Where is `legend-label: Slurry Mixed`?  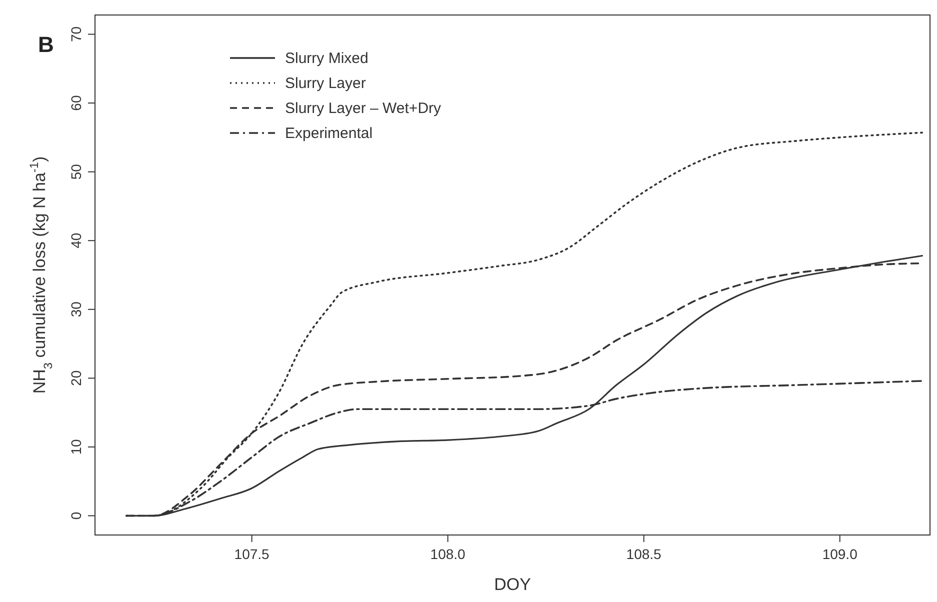
legend-label: Slurry Mixed is located at coordinates (326, 58).